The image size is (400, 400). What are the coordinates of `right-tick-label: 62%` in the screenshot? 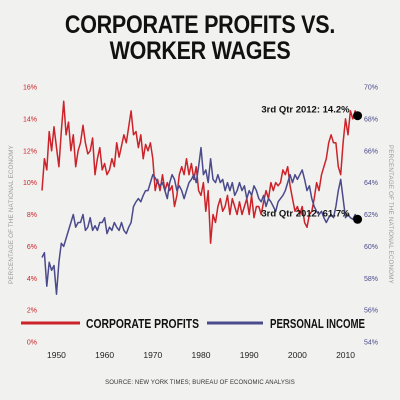 It's located at (371, 215).